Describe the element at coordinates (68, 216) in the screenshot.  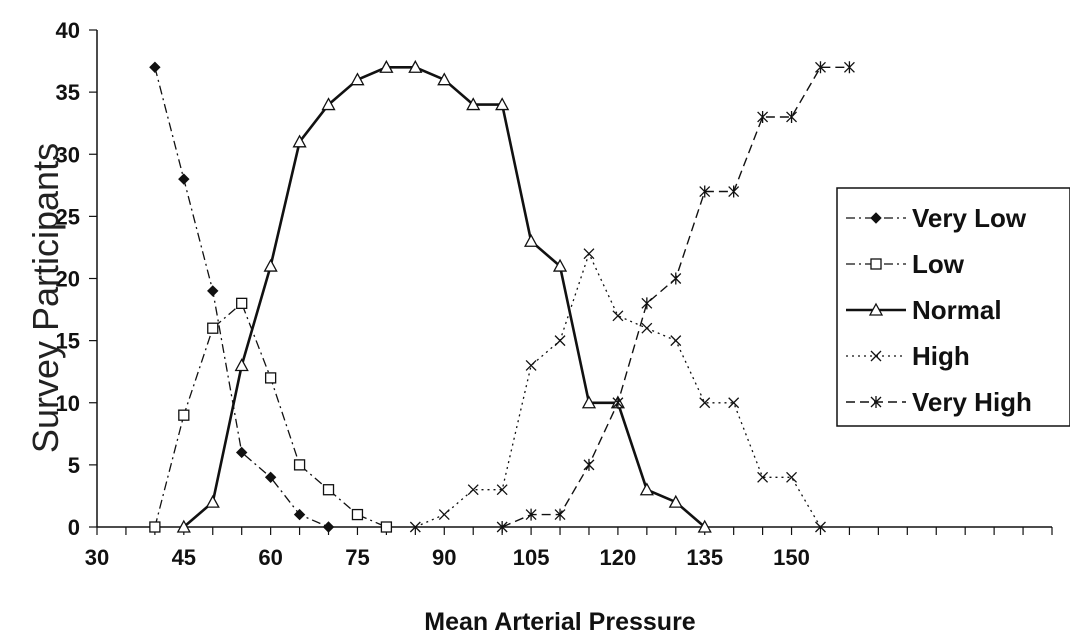
I see `y-tick-label: 25` at that location.